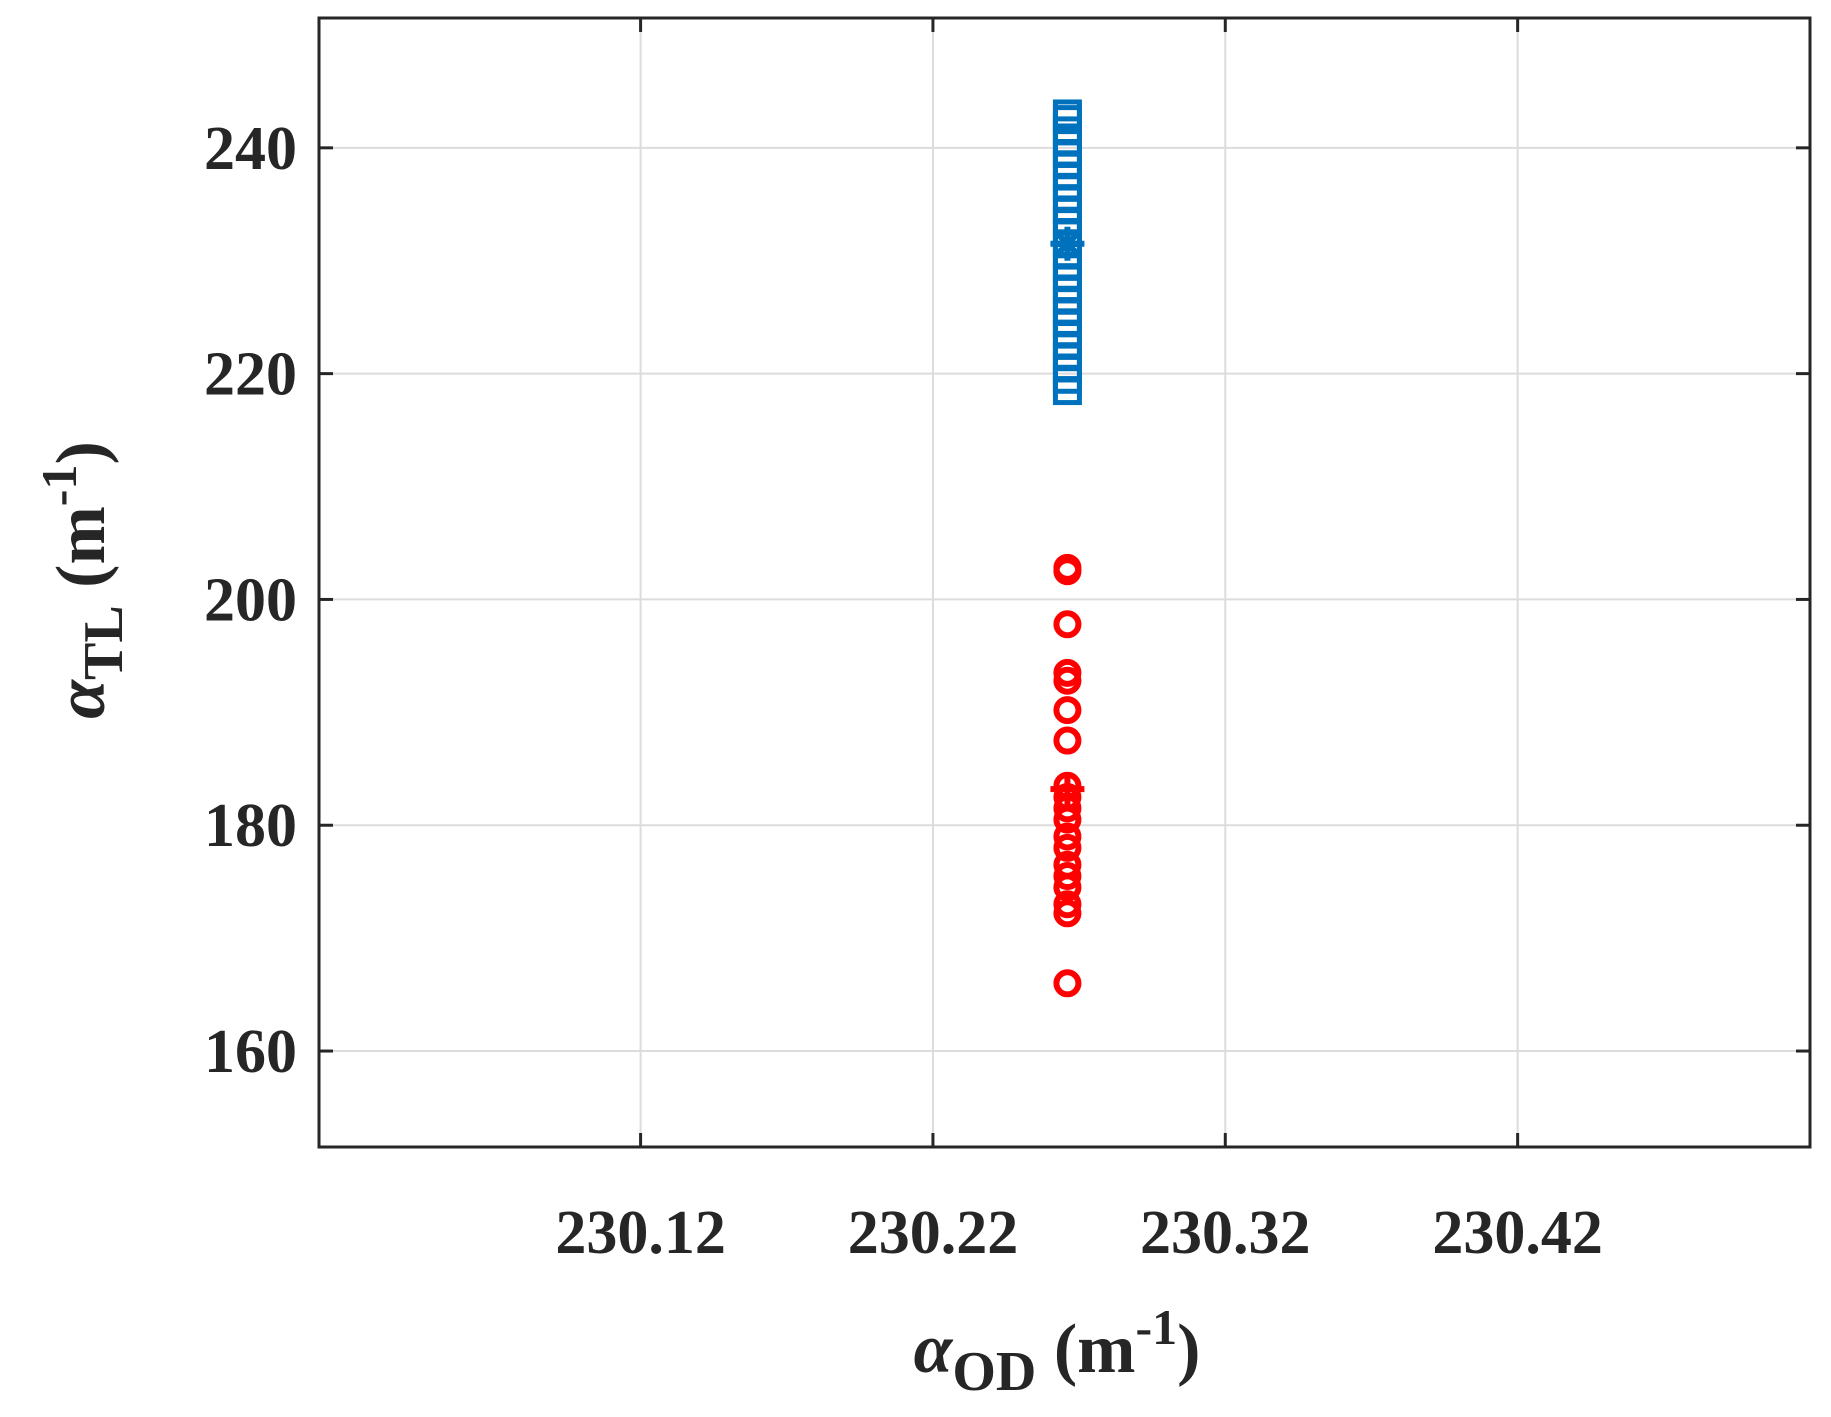 This screenshot has width=1831, height=1417. Describe the element at coordinates (640, 1233) in the screenshot. I see `x-tick-label: 230.12` at that location.